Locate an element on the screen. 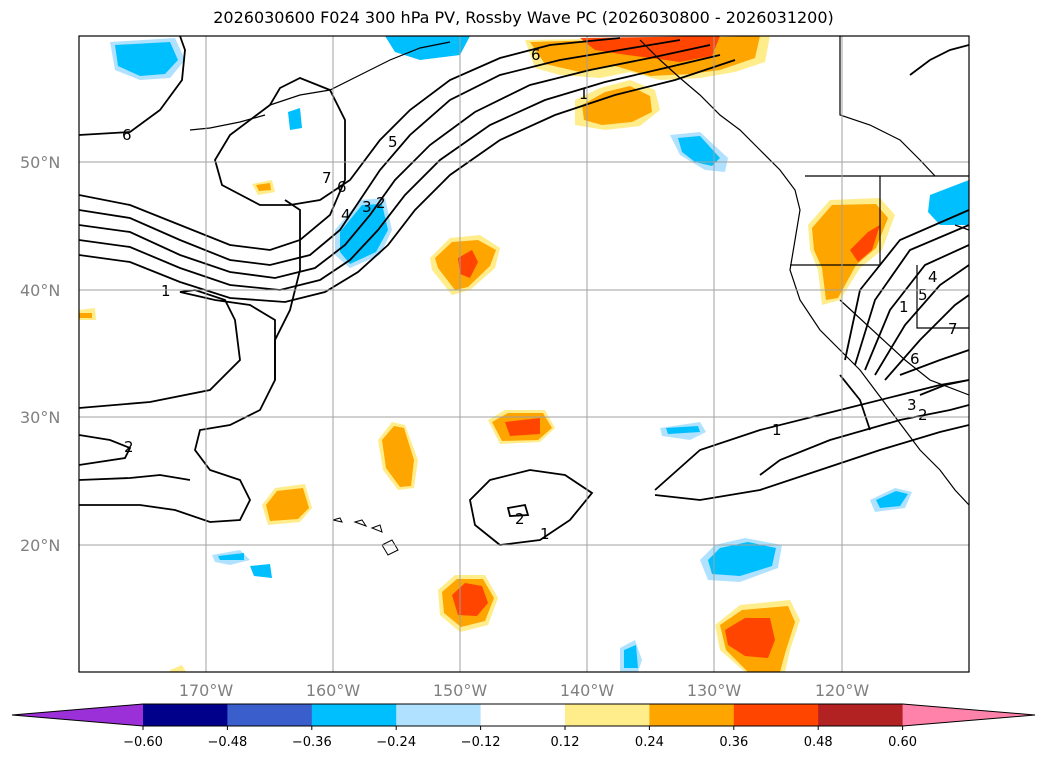  colorbar-tick-label: 0.12 is located at coordinates (565, 742).